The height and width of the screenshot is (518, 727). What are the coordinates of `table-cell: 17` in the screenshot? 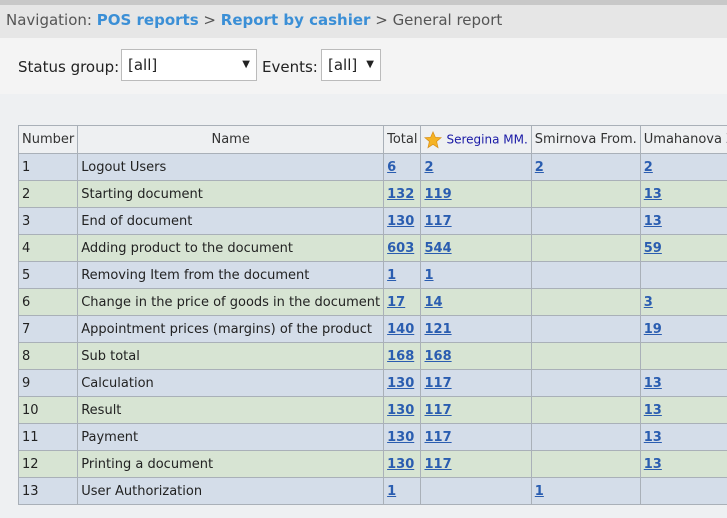 It's located at (402, 302).